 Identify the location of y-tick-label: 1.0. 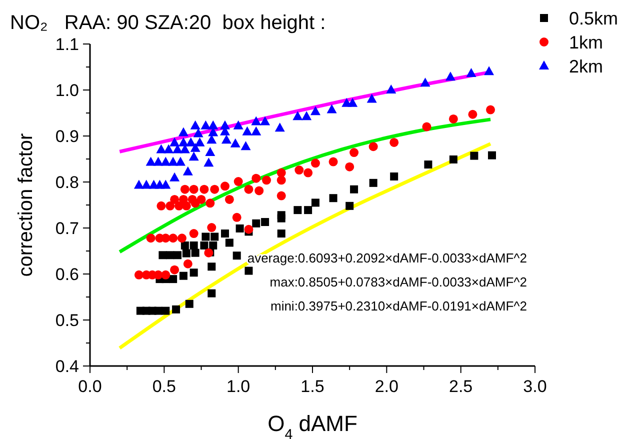
(67, 90).